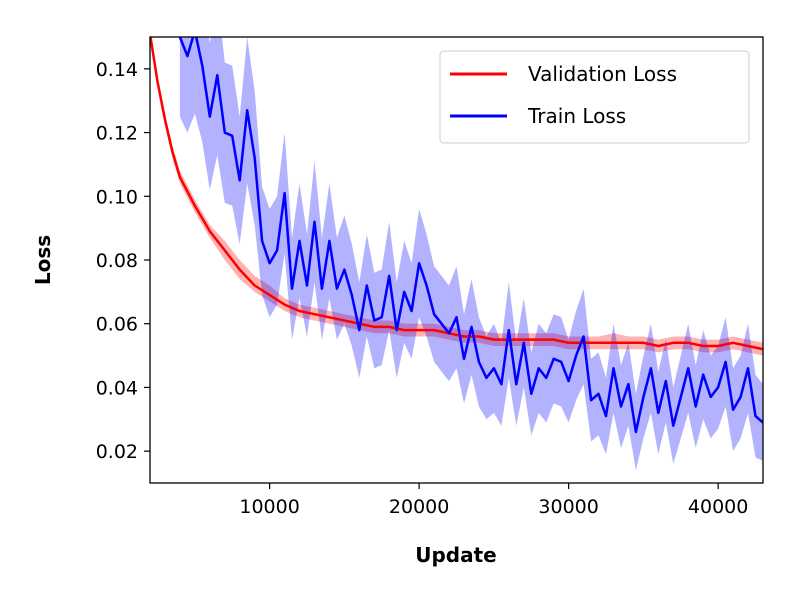 This screenshot has height=600, width=800. What do you see at coordinates (419, 507) in the screenshot?
I see `x-tick-label: 20000` at bounding box center [419, 507].